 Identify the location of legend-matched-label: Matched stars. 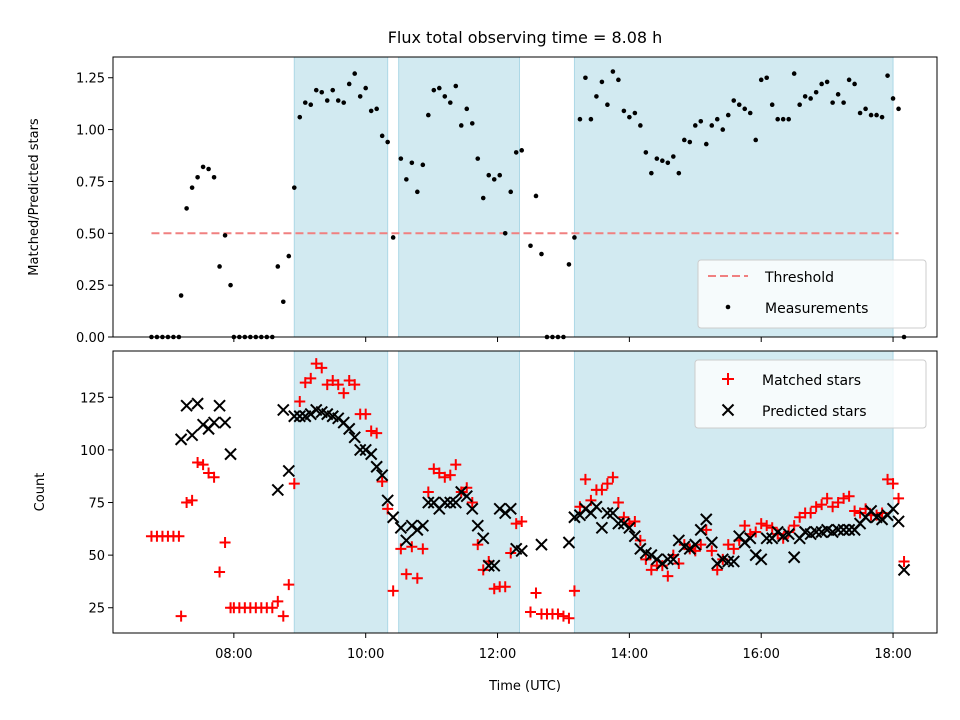
(811, 381).